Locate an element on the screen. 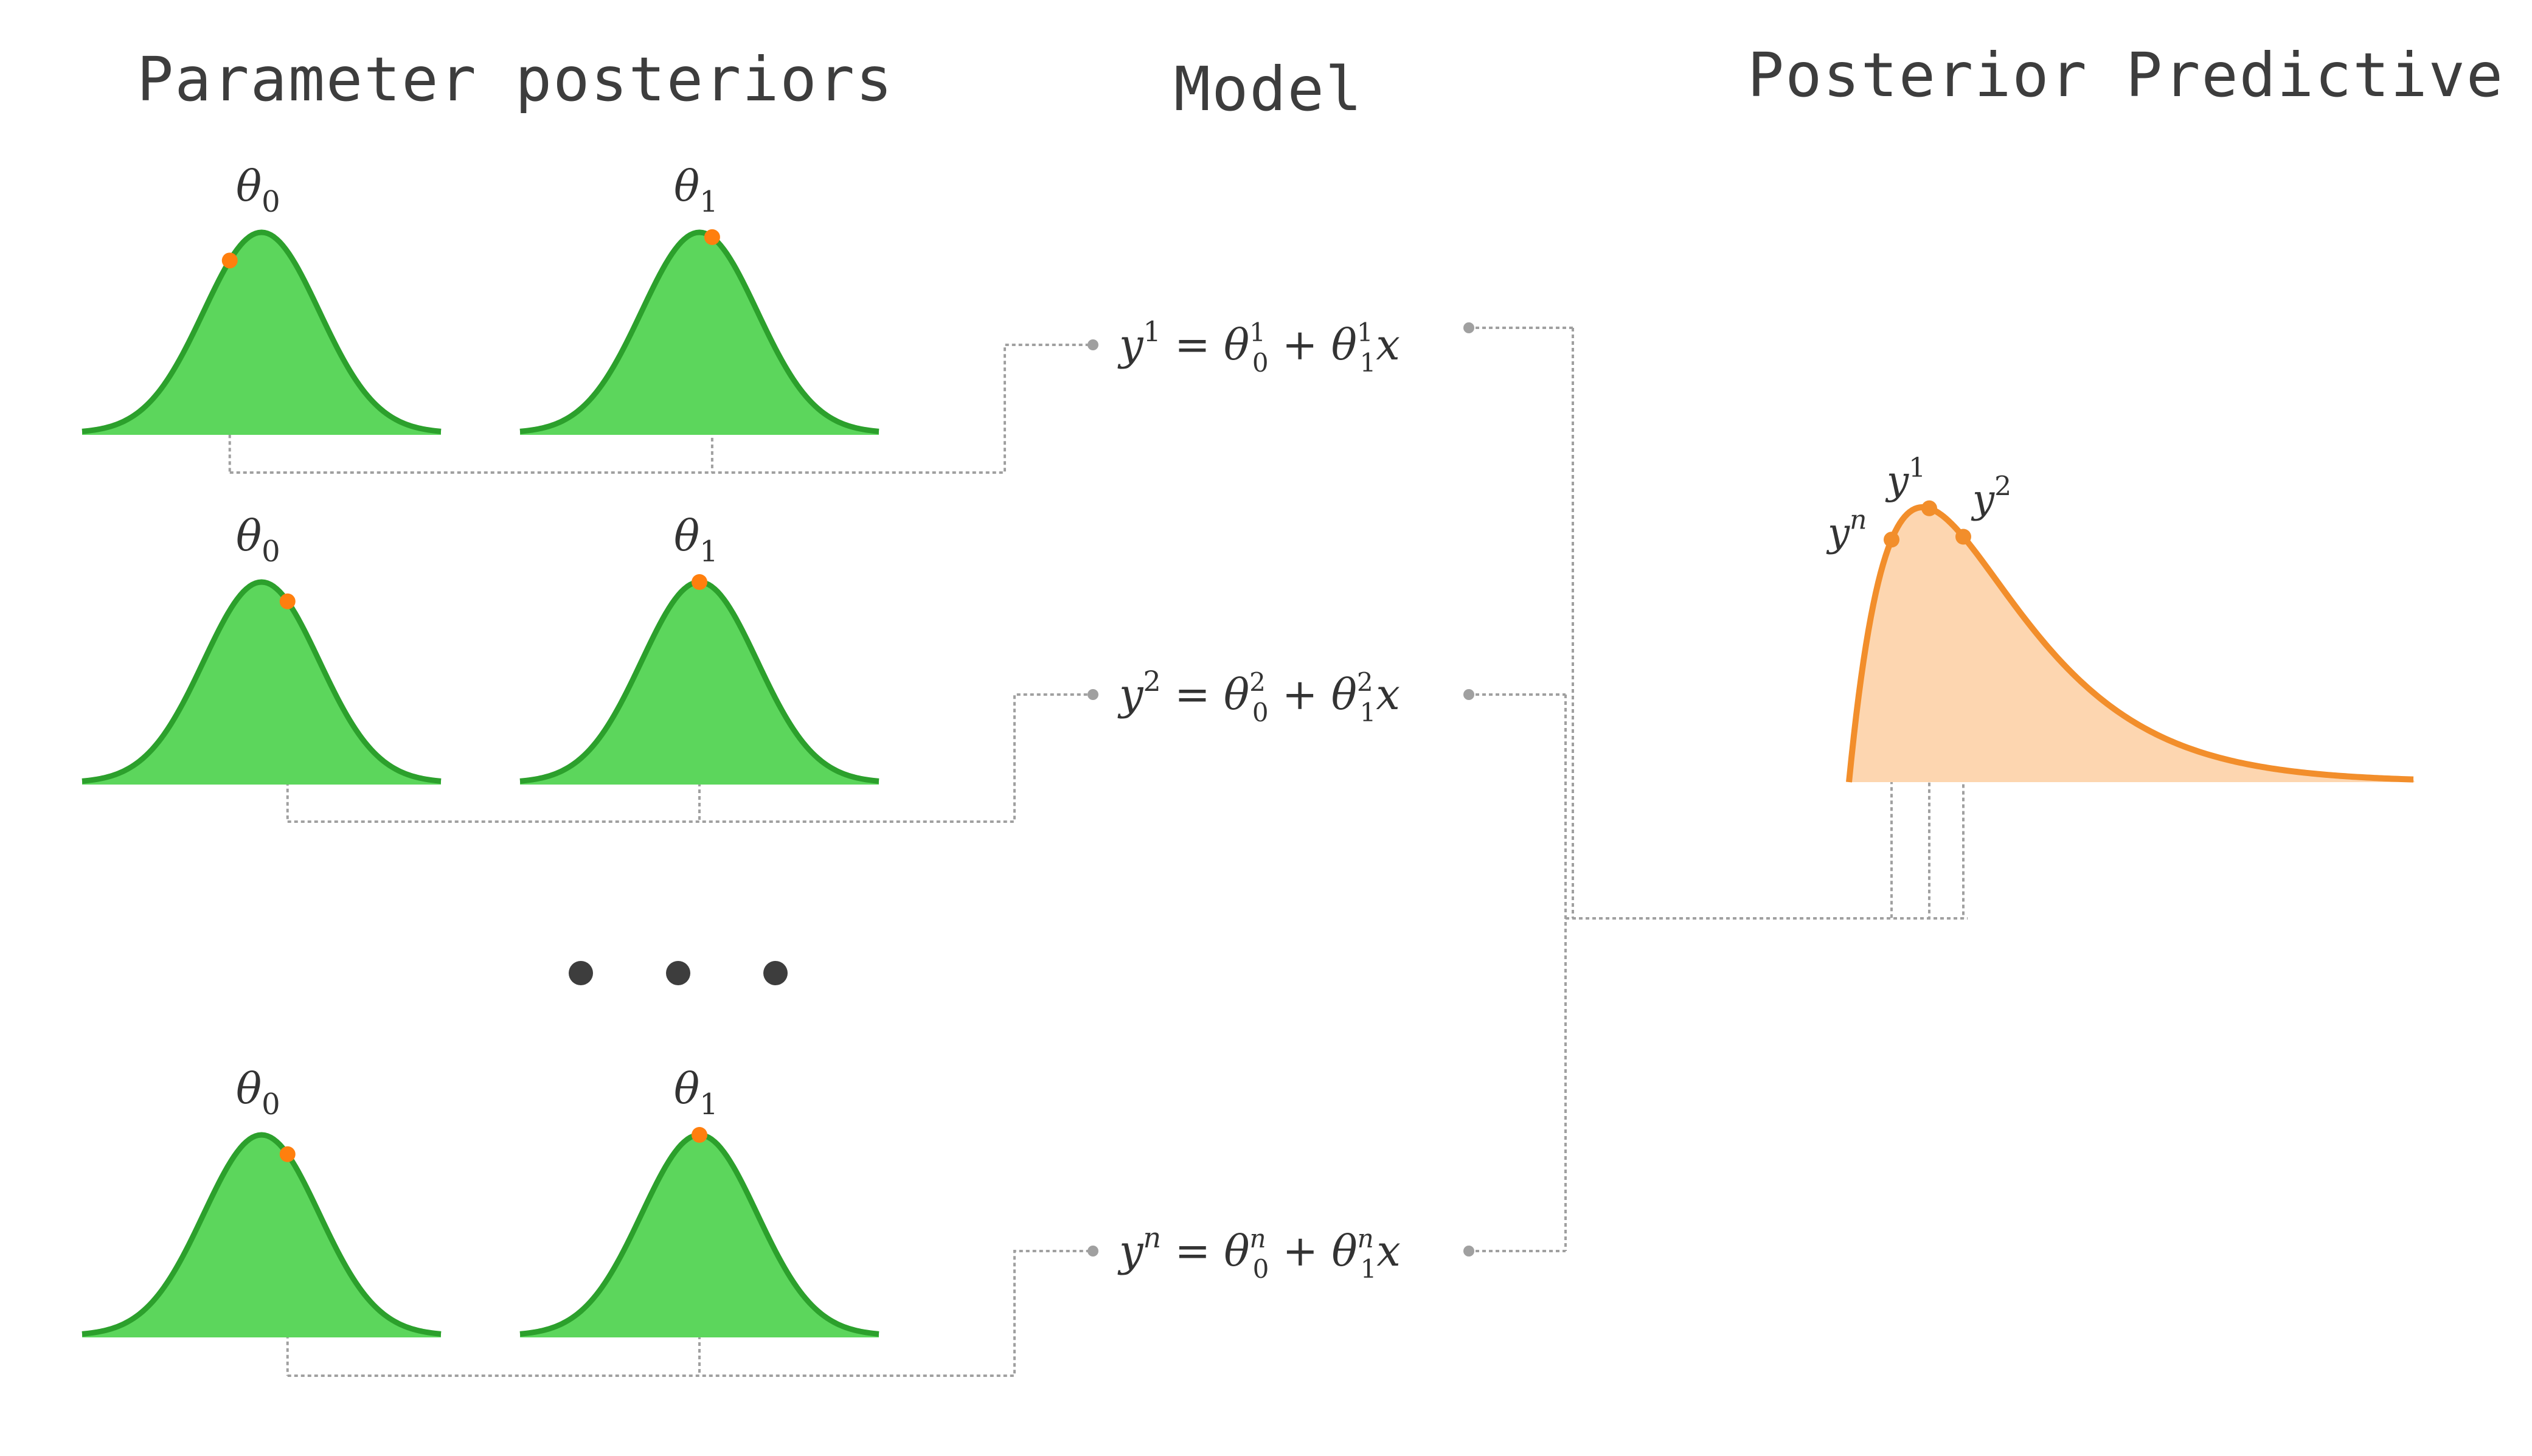 The image size is (2532, 1456). predictive-point-n is located at coordinates (1892, 540).